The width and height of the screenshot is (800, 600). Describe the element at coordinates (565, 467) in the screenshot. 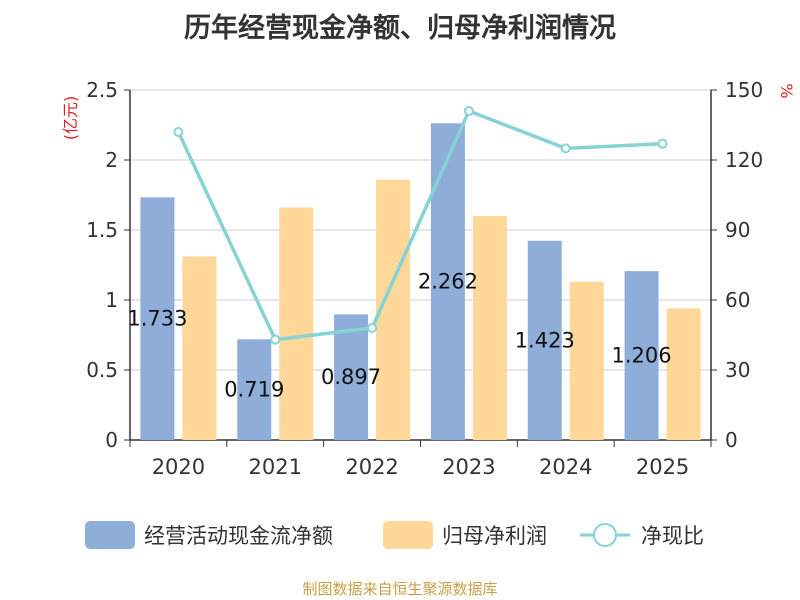

I see `x-tick-label: 2024` at that location.